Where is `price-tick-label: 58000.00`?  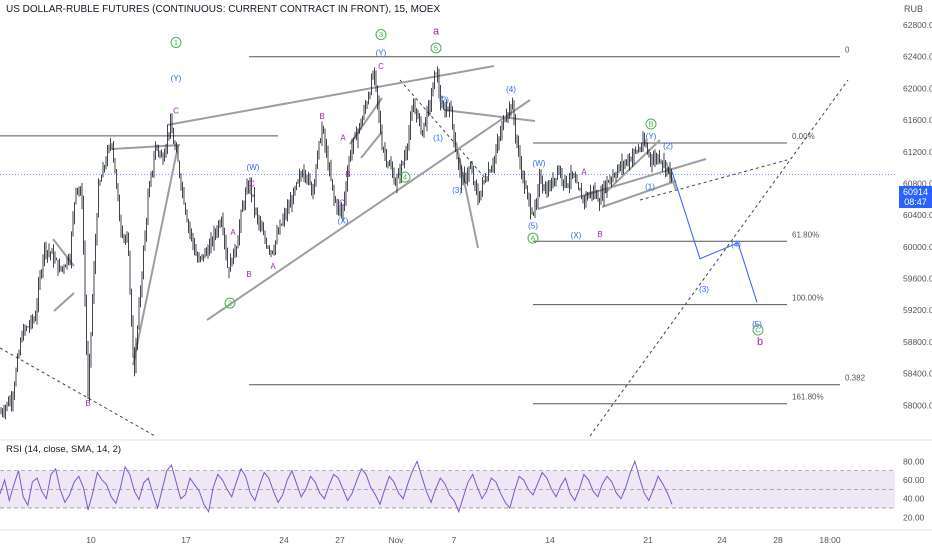 price-tick-label: 58000.00 is located at coordinates (917, 405).